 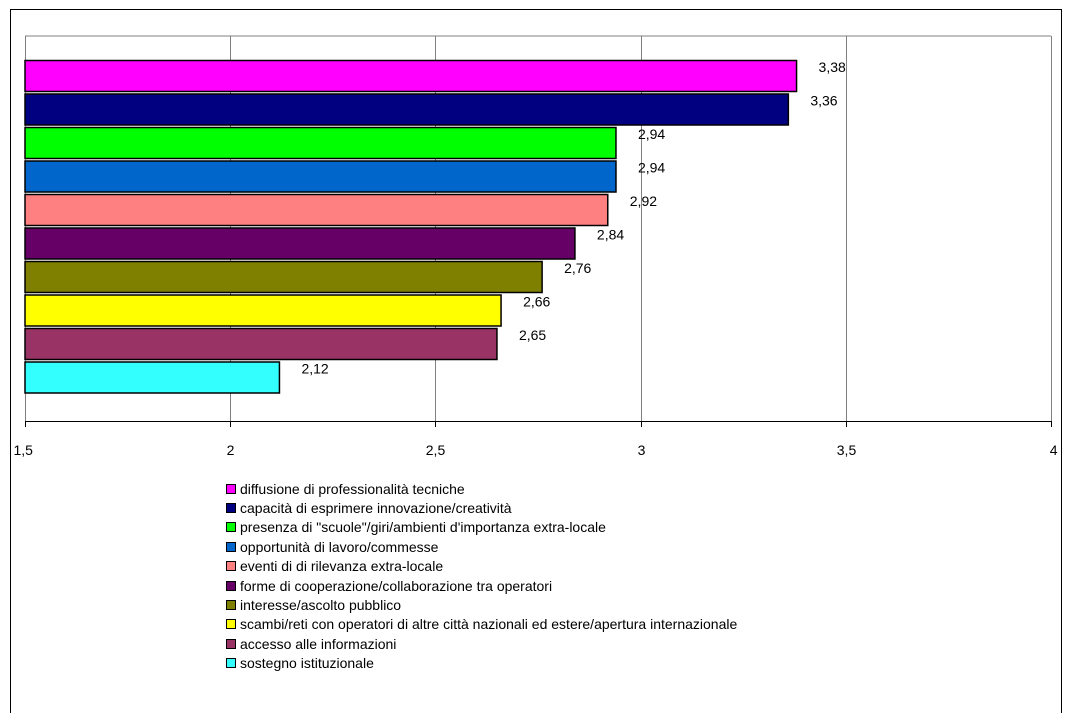 I want to click on legend-label: eventi di di rilevanza extra-locale, so click(x=342, y=566).